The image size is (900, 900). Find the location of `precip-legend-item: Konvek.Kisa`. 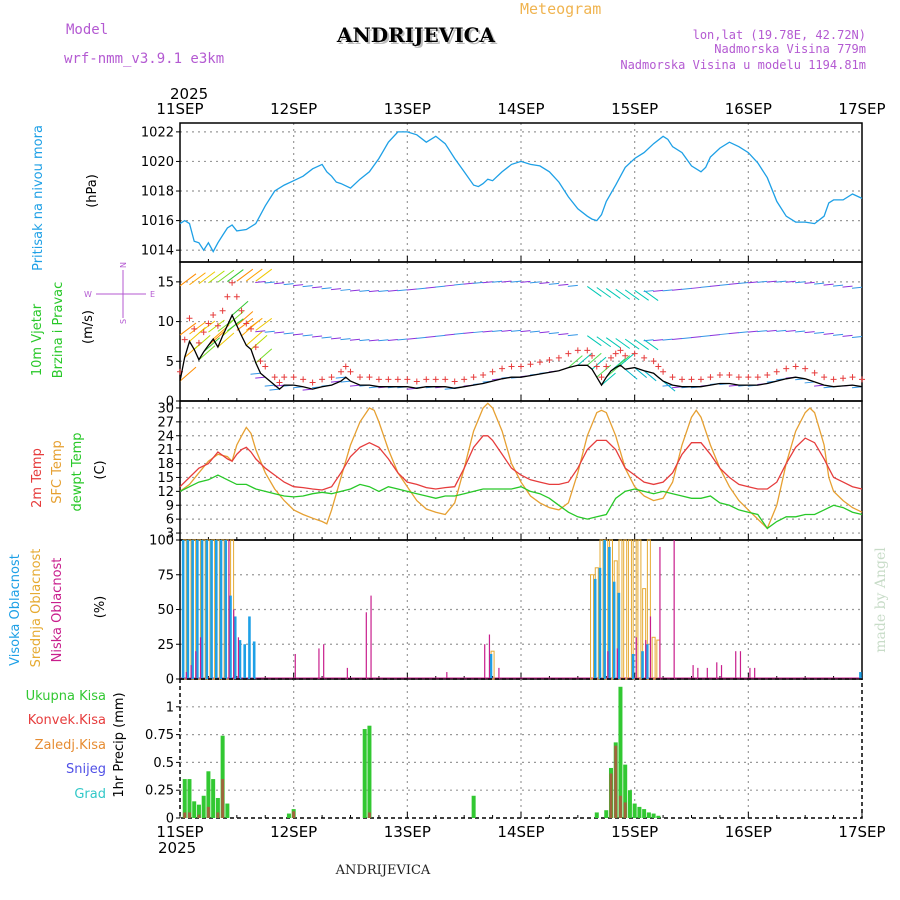

precip-legend-item: Konvek.Kisa is located at coordinates (67, 720).